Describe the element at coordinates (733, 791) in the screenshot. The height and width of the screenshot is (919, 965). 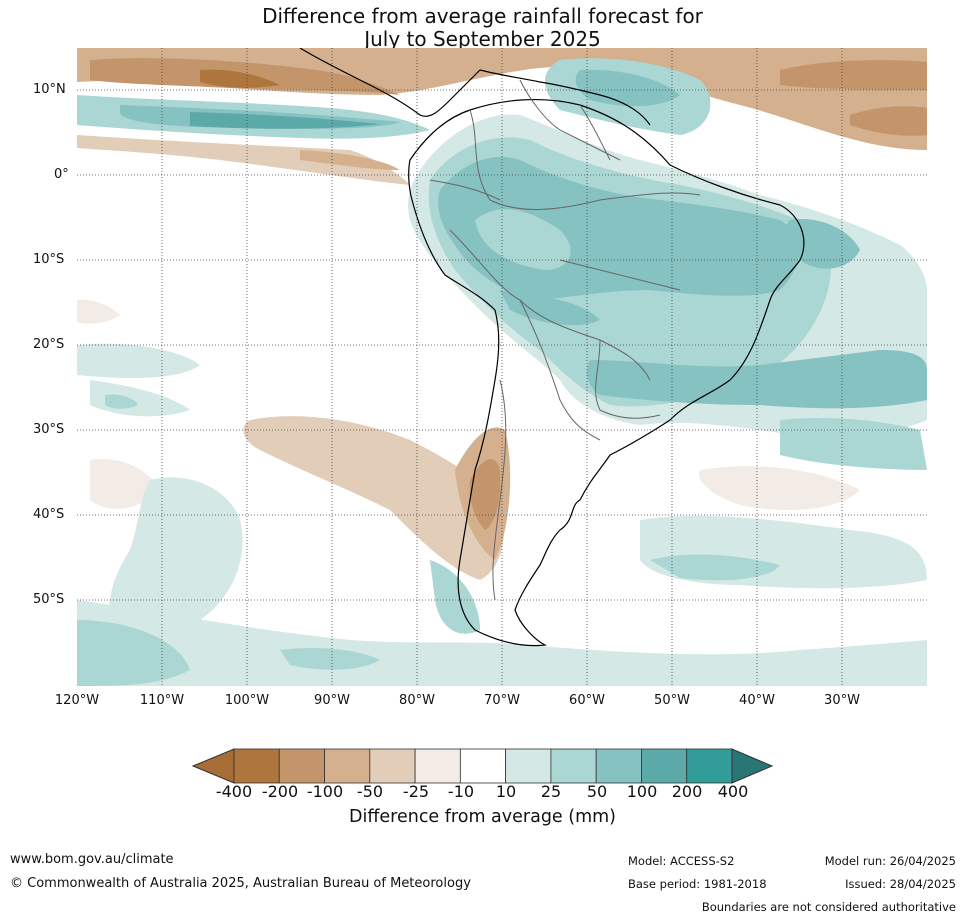
I see `colorbar-label: 400` at that location.